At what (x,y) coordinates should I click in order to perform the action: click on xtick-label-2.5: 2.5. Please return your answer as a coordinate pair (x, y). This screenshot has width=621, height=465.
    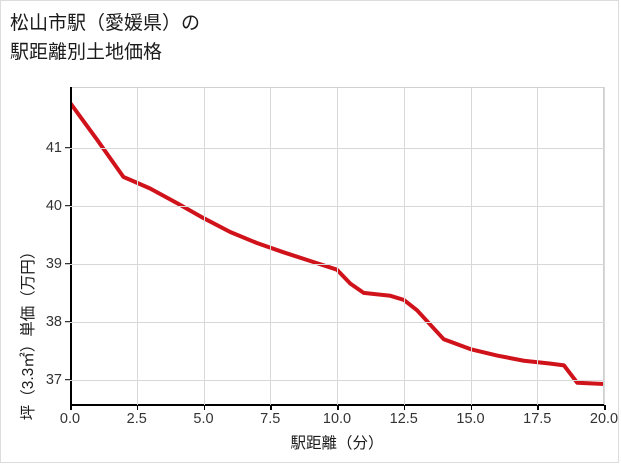
    Looking at the image, I should click on (136, 419).